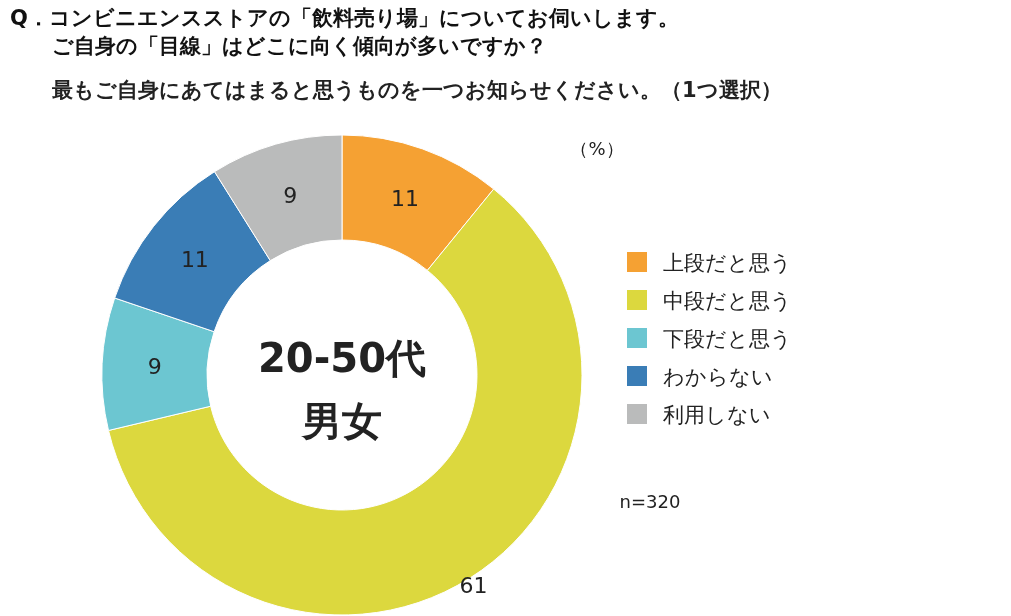  I want to click on legend-label: 下段だと思う, so click(727, 339).